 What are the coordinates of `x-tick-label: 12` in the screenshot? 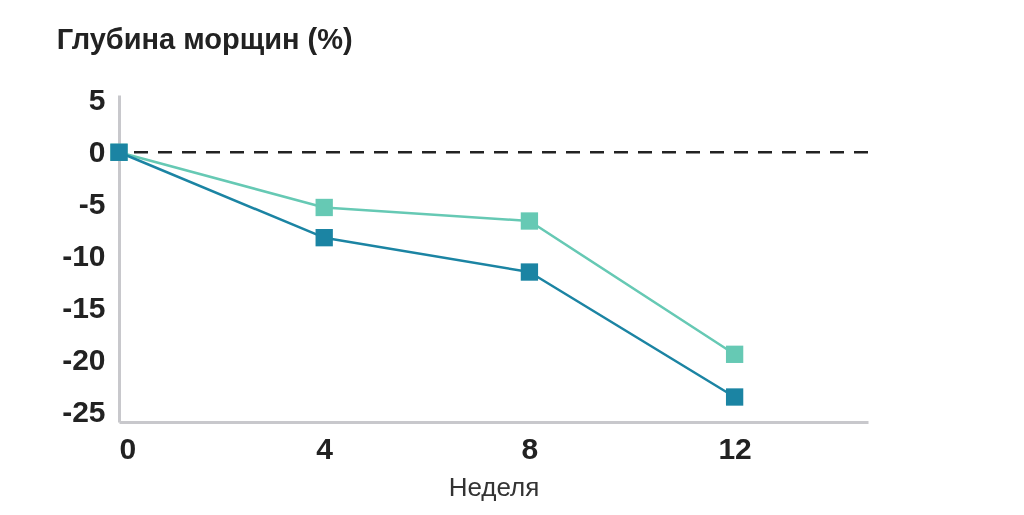 It's located at (735, 448).